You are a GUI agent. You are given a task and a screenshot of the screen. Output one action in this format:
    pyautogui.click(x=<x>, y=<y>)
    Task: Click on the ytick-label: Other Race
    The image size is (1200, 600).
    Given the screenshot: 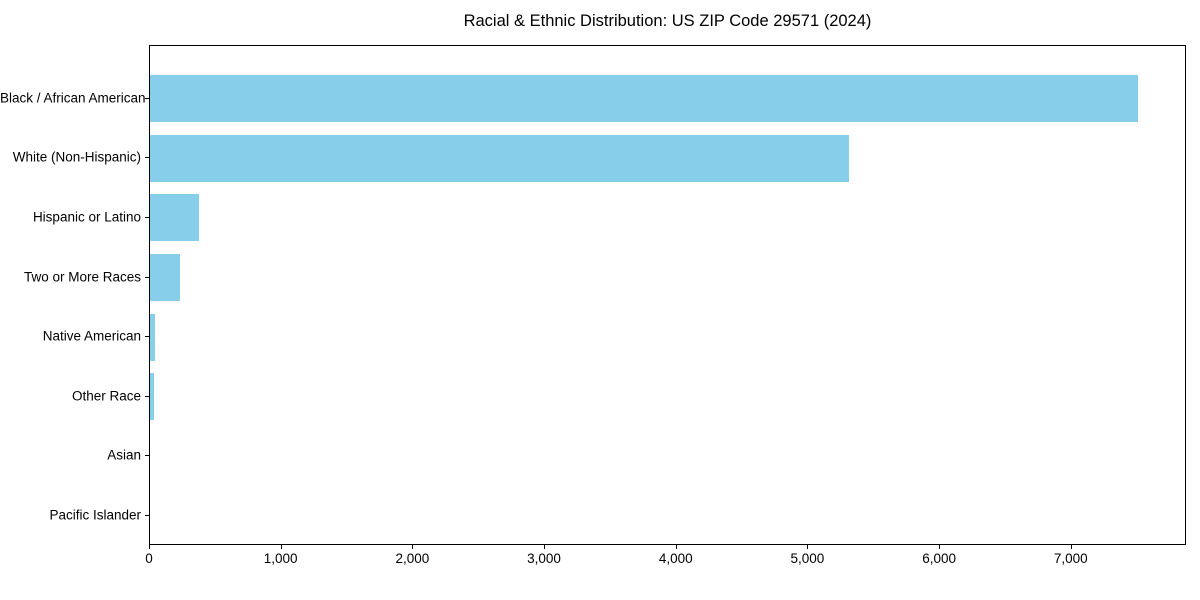 What is the action you would take?
    pyautogui.click(x=106, y=396)
    